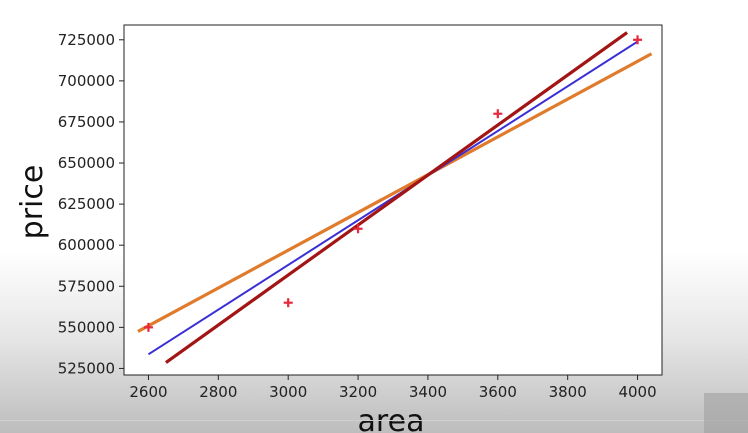 Image resolution: width=748 pixels, height=433 pixels. I want to click on y-axis-label: price, so click(32, 202).